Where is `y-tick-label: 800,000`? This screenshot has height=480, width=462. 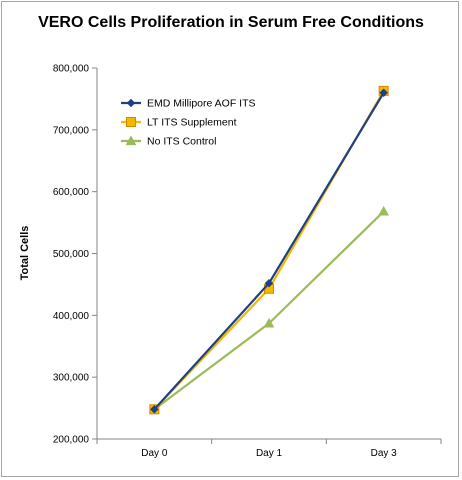
y-tick-label: 800,000 is located at coordinates (71, 69).